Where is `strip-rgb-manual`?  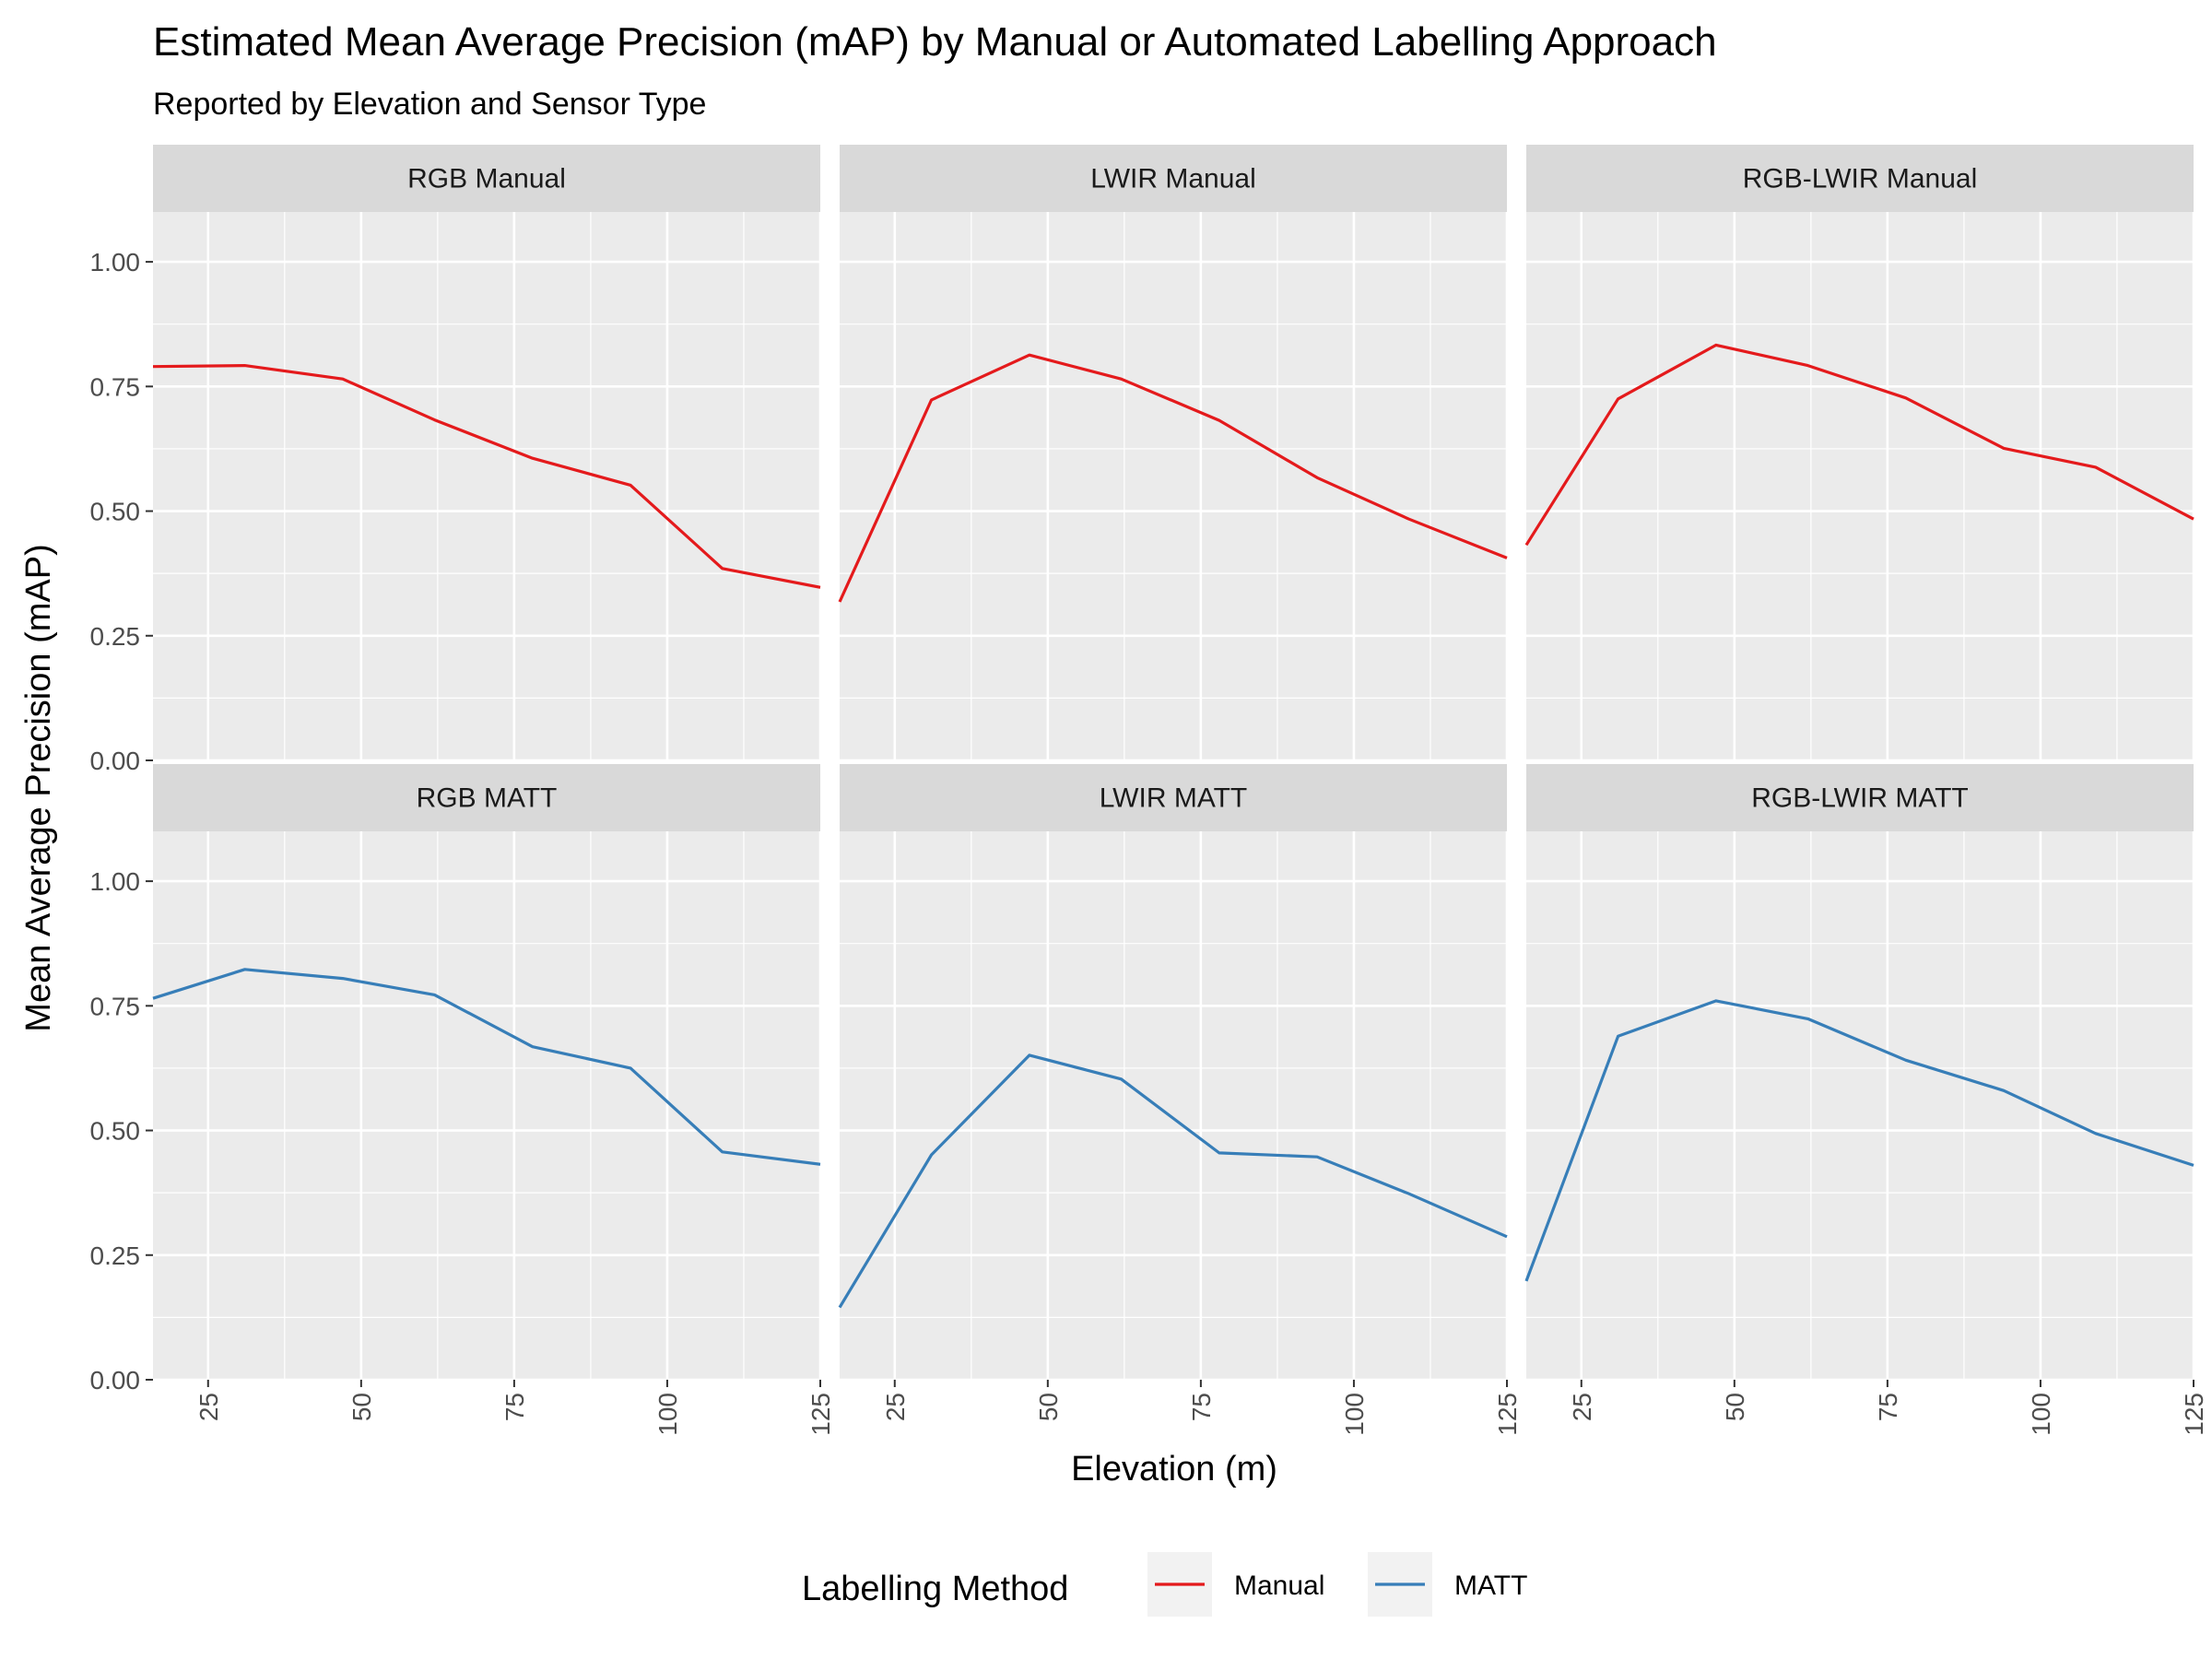 strip-rgb-manual is located at coordinates (486, 178).